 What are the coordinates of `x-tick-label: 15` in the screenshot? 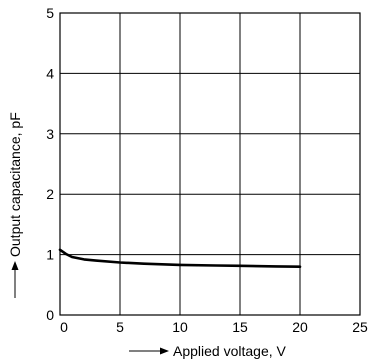 It's located at (240, 327).